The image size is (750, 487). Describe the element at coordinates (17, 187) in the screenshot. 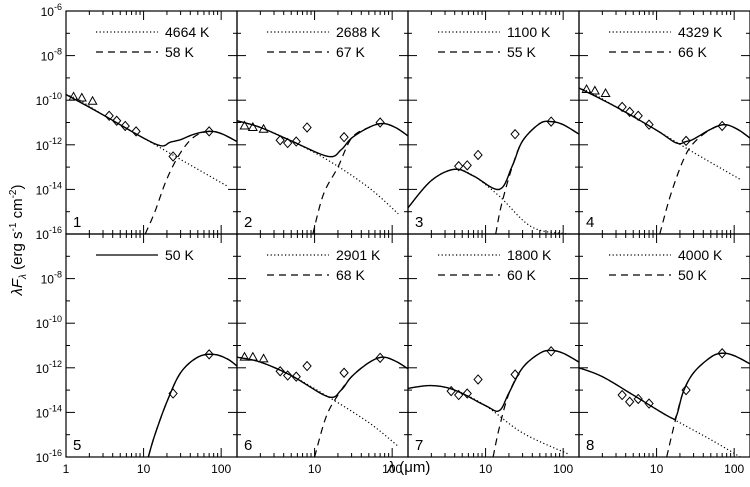

I see `y-label-end: )` at that location.